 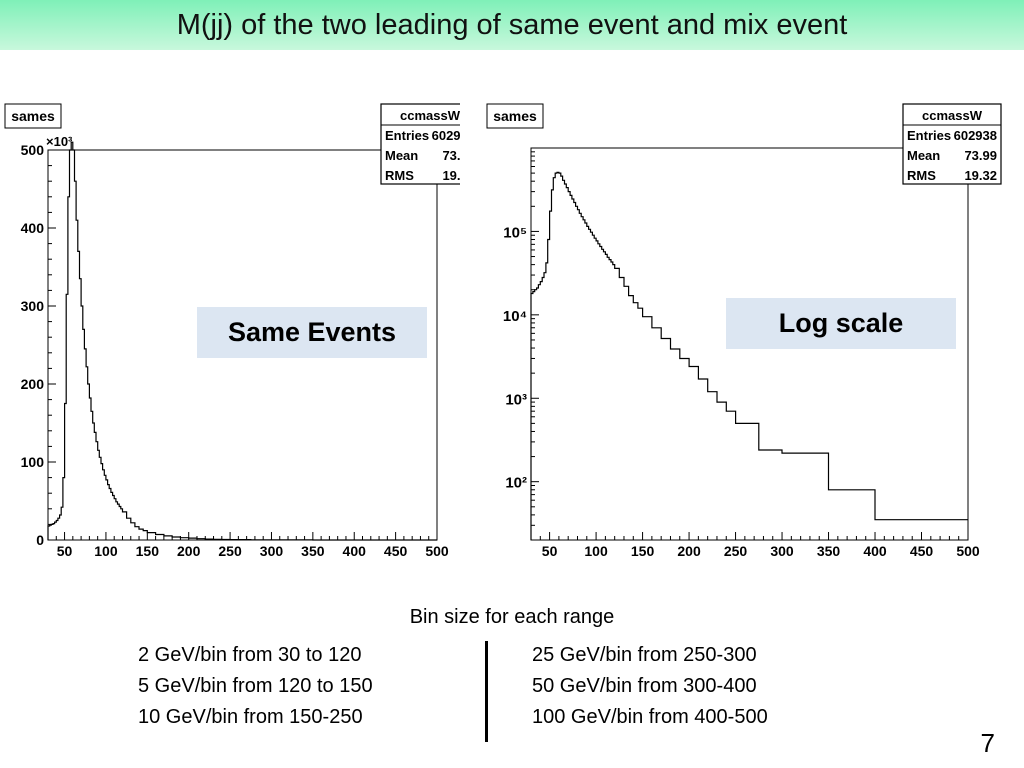 I want to click on column-divider, so click(x=486, y=691).